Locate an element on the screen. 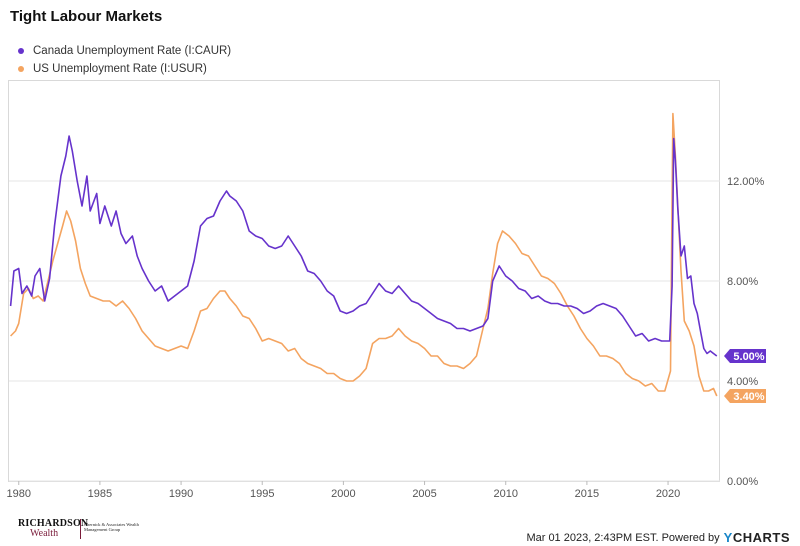 Image resolution: width=800 pixels, height=546 pixels. ycharts-logo-y: Y is located at coordinates (728, 537).